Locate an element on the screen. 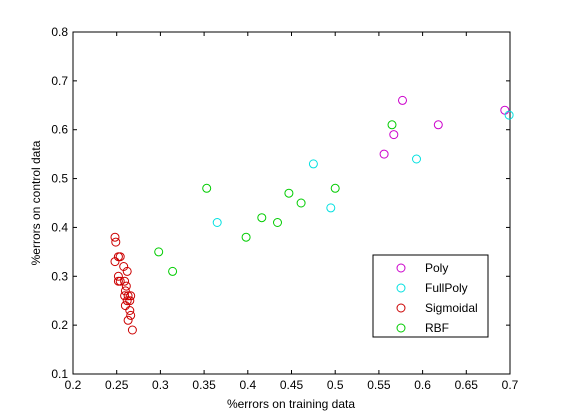 The width and height of the screenshot is (561, 420). legend-label-rbf: RBF is located at coordinates (437, 328).